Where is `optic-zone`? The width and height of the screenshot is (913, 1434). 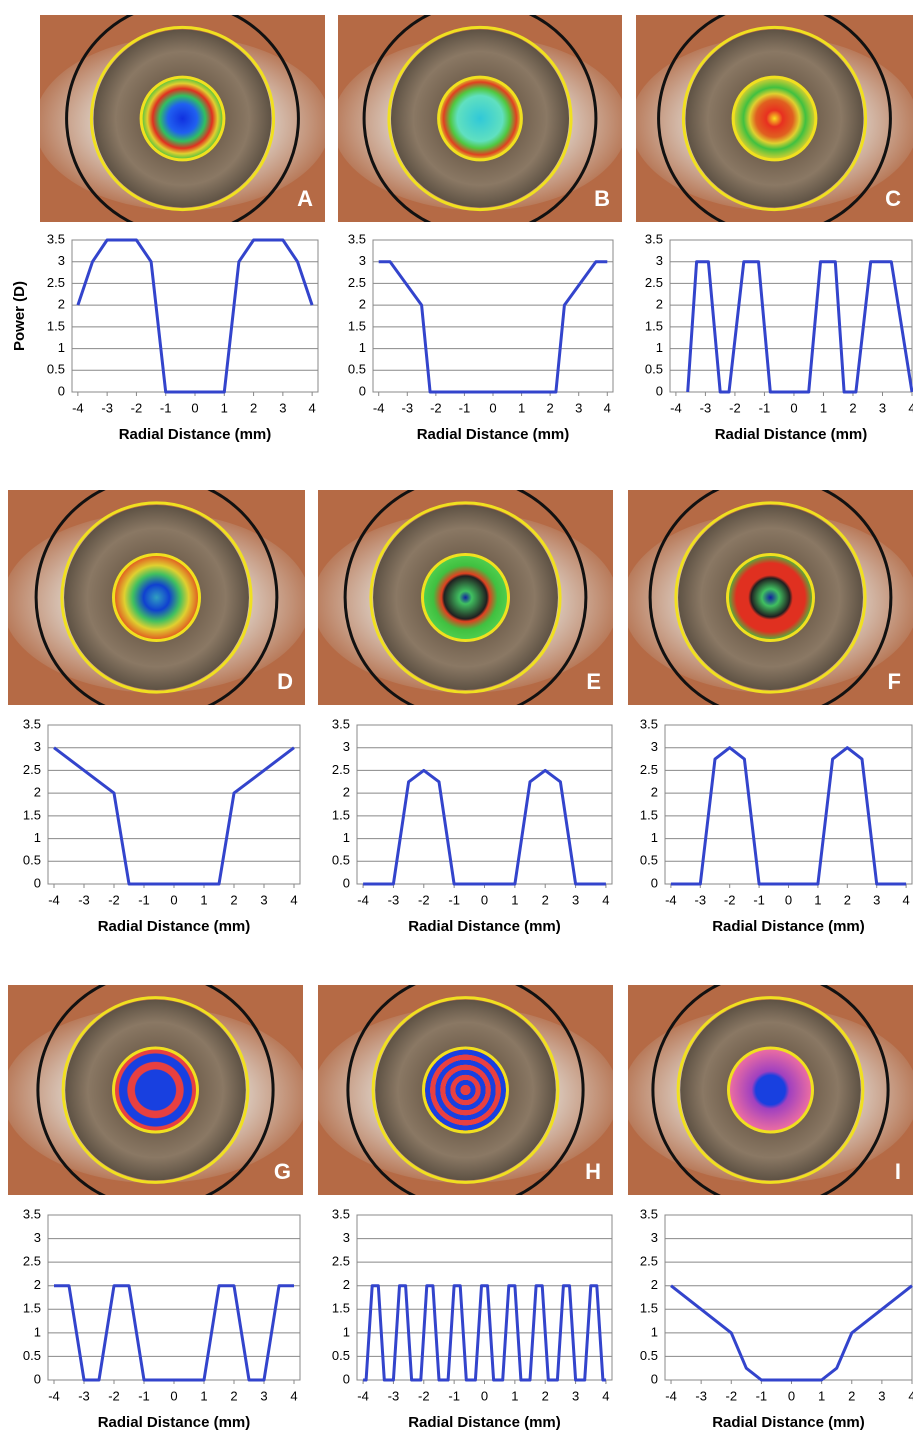 optic-zone is located at coordinates (770, 1090).